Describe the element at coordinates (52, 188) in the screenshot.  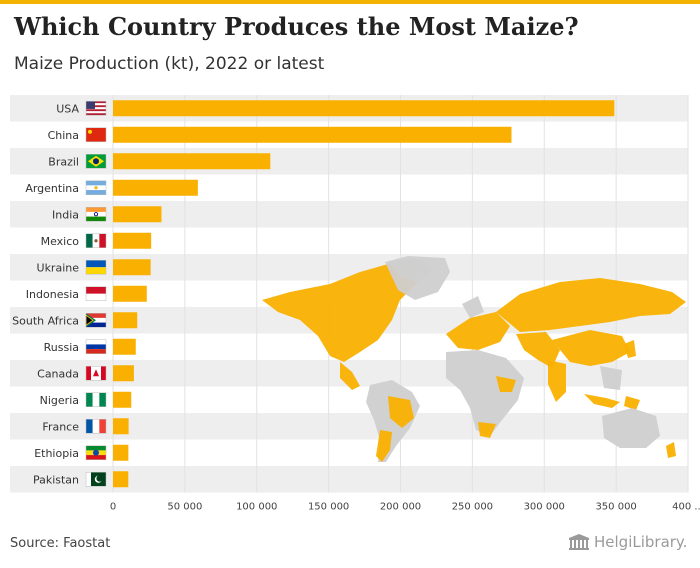
I see `category-label: Argentina` at that location.